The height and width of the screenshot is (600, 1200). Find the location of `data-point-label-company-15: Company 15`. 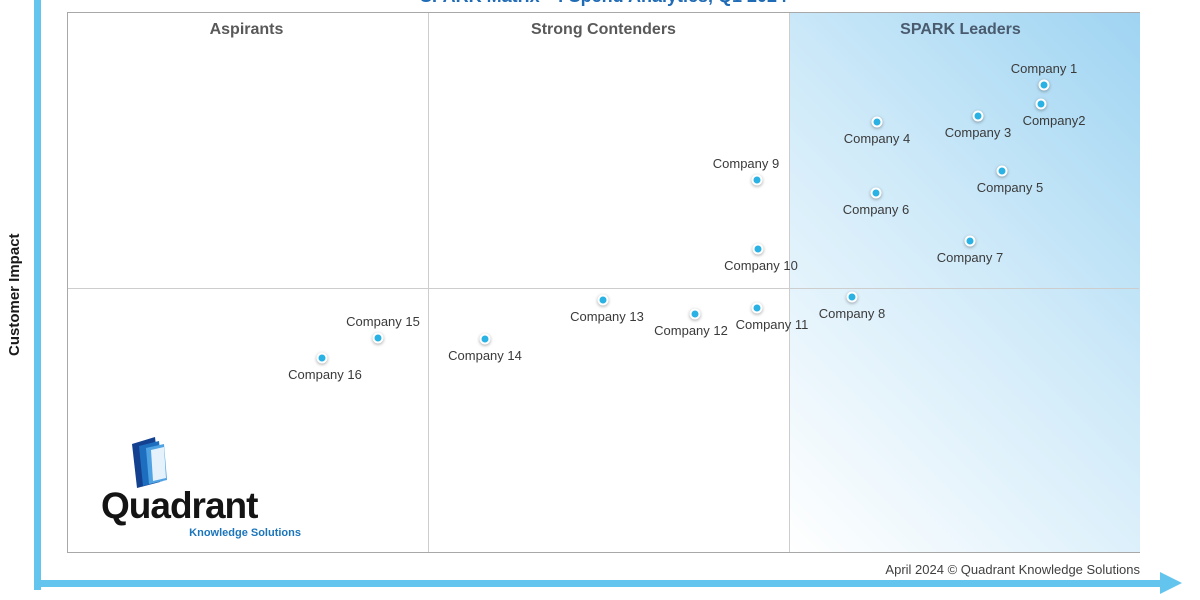

data-point-label-company-15: Company 15 is located at coordinates (383, 321).